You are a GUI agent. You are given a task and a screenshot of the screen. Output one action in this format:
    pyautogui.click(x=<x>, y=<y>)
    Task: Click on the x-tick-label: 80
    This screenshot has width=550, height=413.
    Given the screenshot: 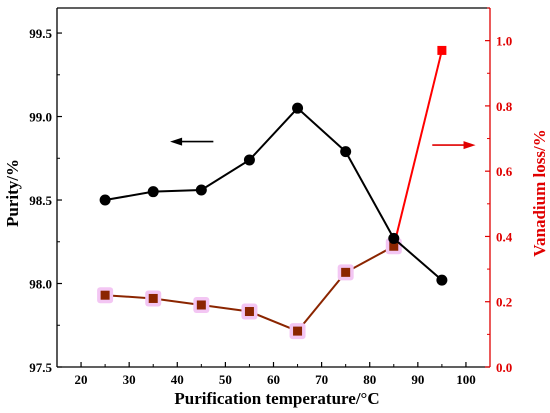 What is the action you would take?
    pyautogui.click(x=369, y=379)
    